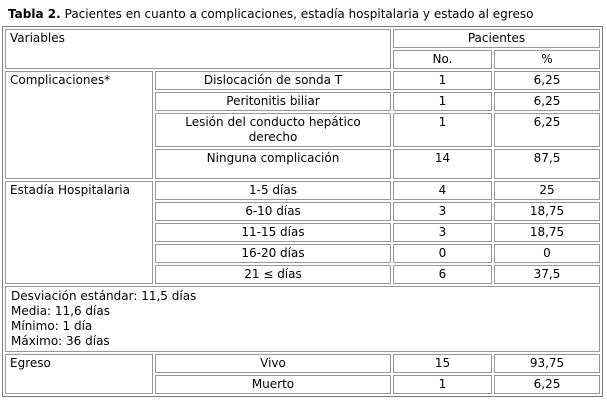 Image resolution: width=607 pixels, height=412 pixels. Describe the element at coordinates (104, 296) in the screenshot. I see `stat-std-deviation: Desviación estándar: 11,5 días` at that location.